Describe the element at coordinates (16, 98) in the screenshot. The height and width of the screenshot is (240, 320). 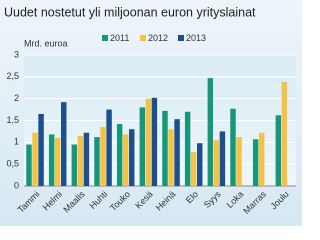
I see `y-tick-label: 2` at that location.